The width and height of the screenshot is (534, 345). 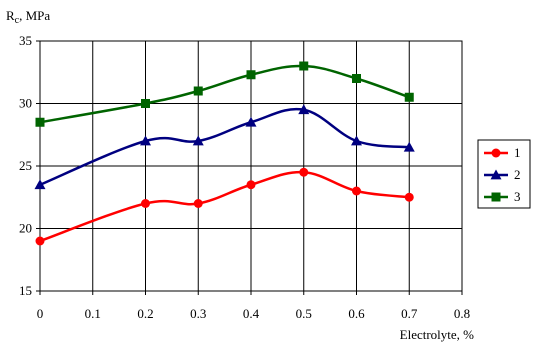 I want to click on legend-entry: 3, so click(x=502, y=196).